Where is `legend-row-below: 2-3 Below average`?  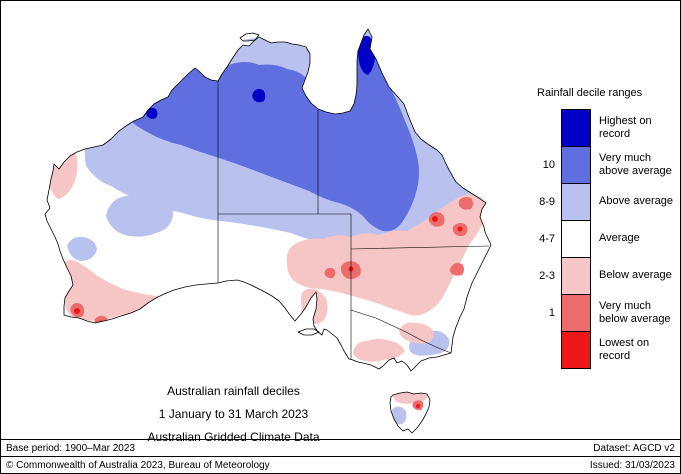 legend-row-below: 2-3 Below average is located at coordinates (607, 276).